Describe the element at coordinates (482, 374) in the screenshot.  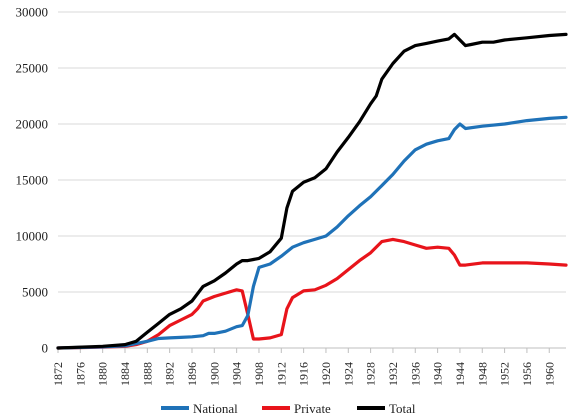
I see `x-tick-label: 1948` at that location.